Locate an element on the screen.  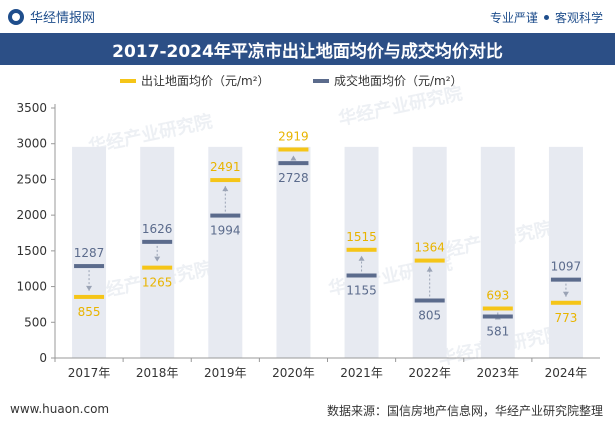
x-tick-label: 2020年 is located at coordinates (293, 373).